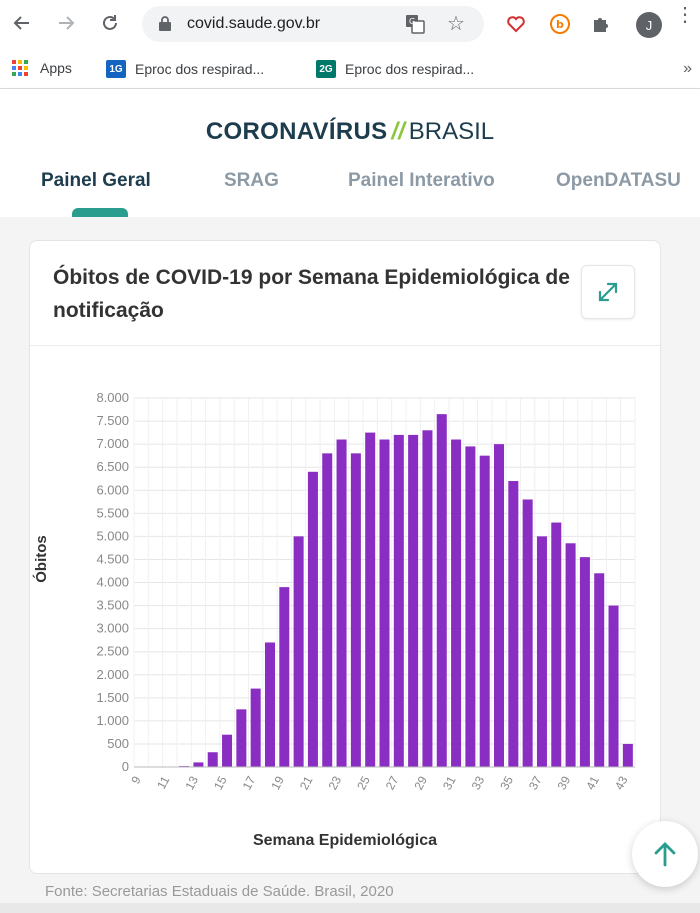 This screenshot has height=913, width=700. What do you see at coordinates (118, 743) in the screenshot?
I see `y-tick-label: 500` at bounding box center [118, 743].